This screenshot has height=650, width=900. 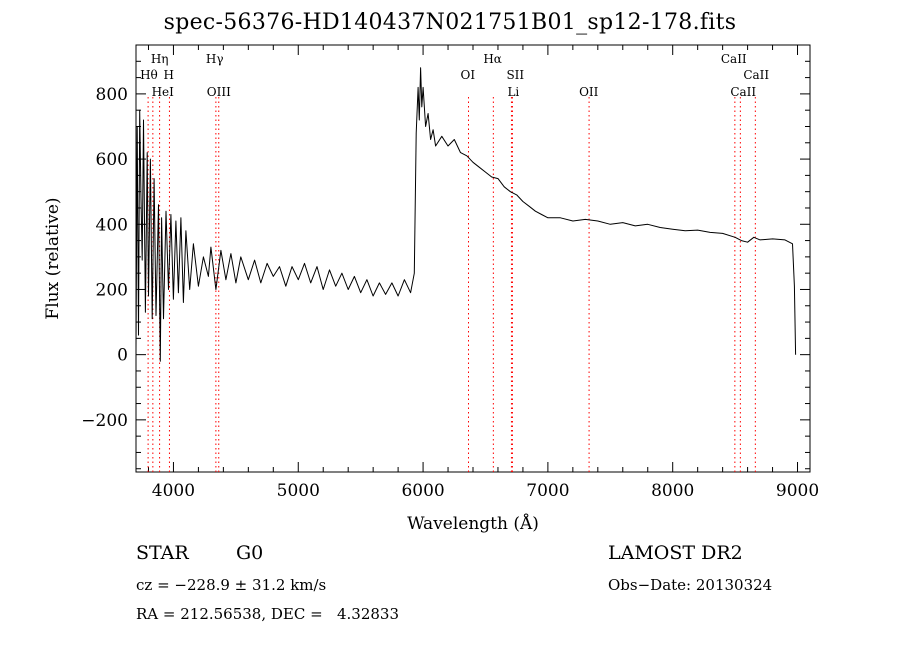 What do you see at coordinates (473, 523) in the screenshot?
I see `x-axis-label: Wavelength (Å)` at bounding box center [473, 523].